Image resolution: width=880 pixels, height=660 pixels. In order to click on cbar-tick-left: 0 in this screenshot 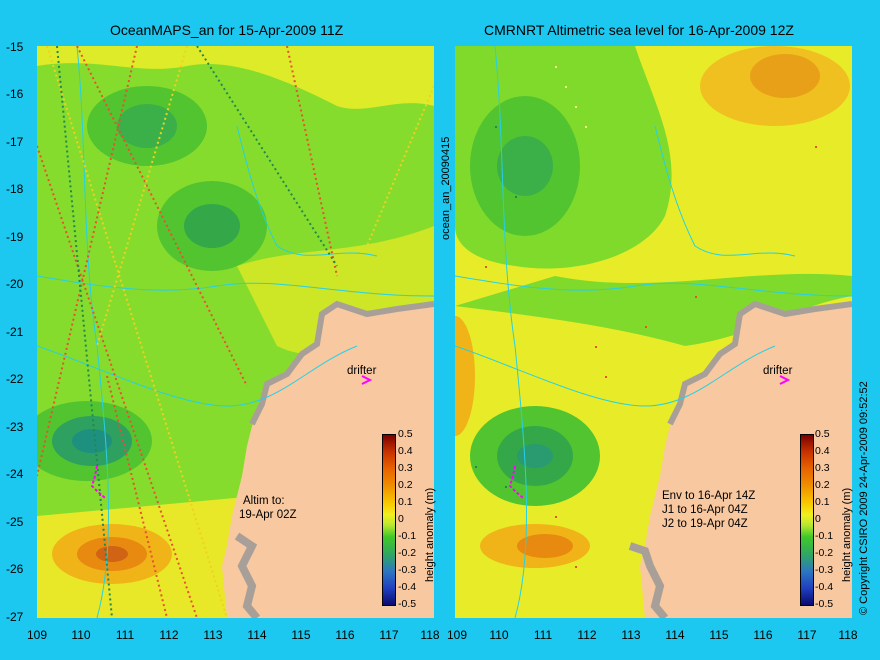, I will do `click(401, 519)`.